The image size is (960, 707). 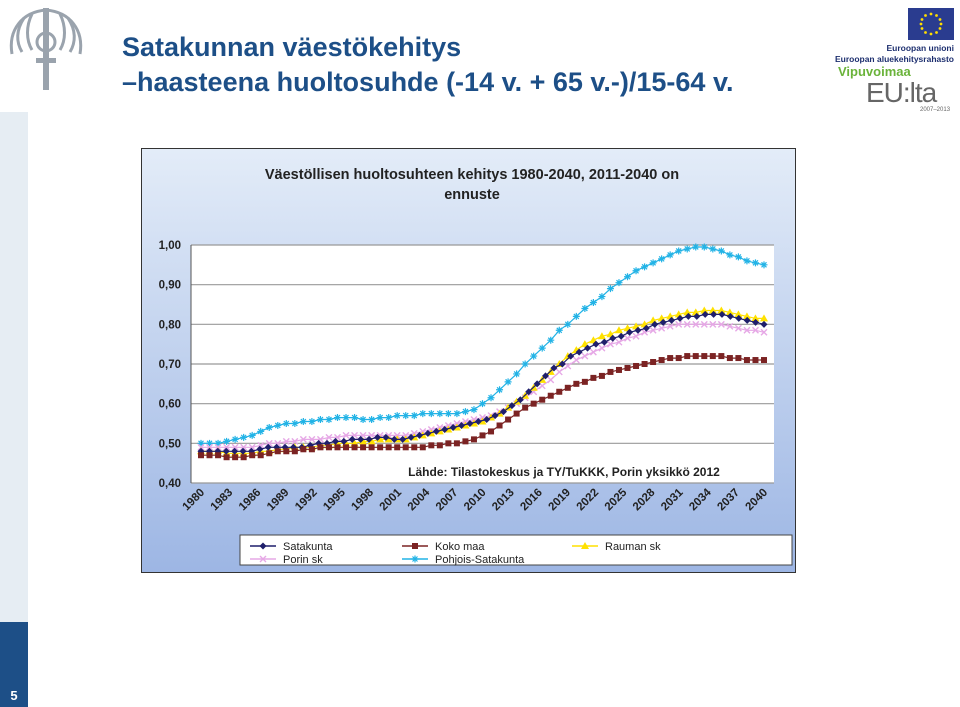 What do you see at coordinates (920, 48) in the screenshot?
I see `eu-union-text: Euroopan unioni` at bounding box center [920, 48].